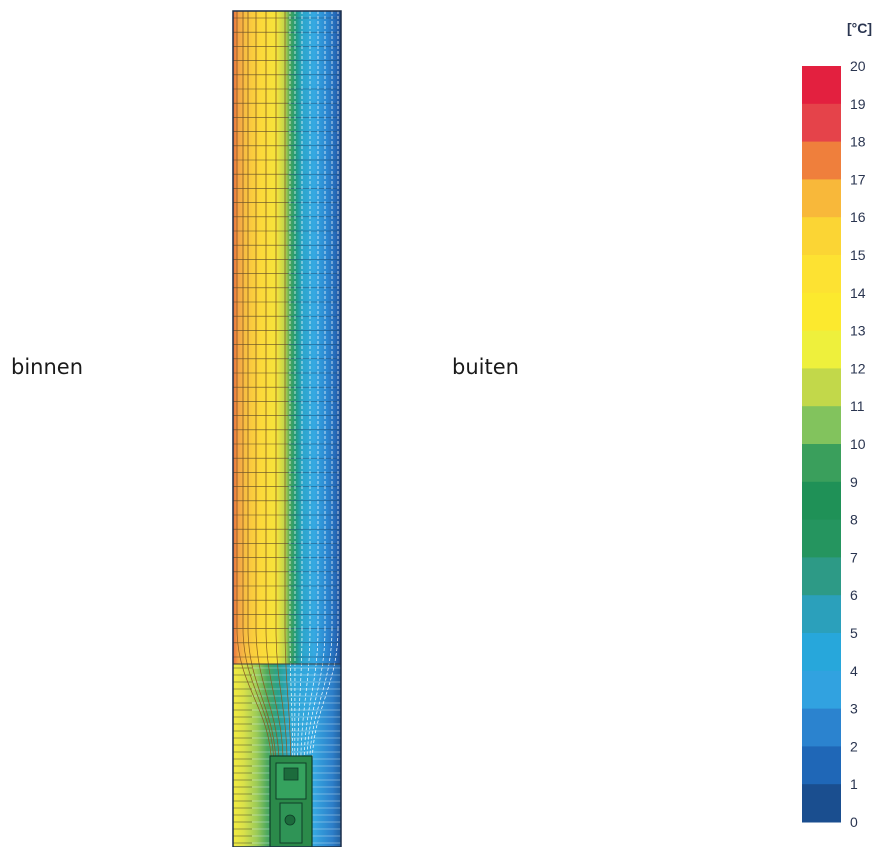 This screenshot has height=847, width=886. Describe the element at coordinates (854, 784) in the screenshot. I see `legend-tick-label: 1` at that location.